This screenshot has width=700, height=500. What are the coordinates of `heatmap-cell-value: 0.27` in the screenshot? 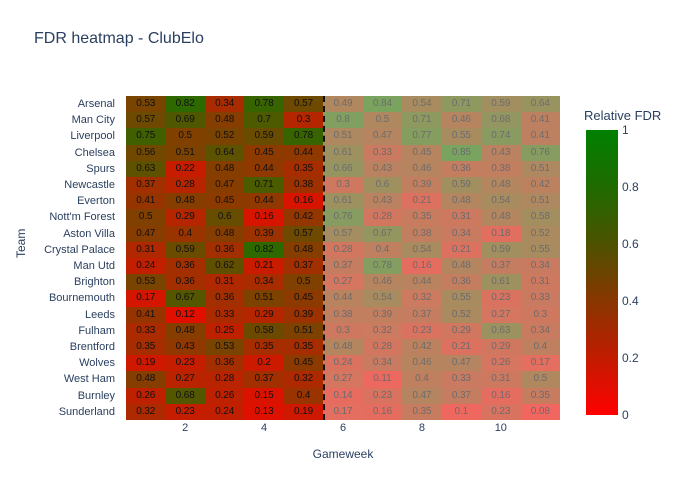 It's located at (343, 379).